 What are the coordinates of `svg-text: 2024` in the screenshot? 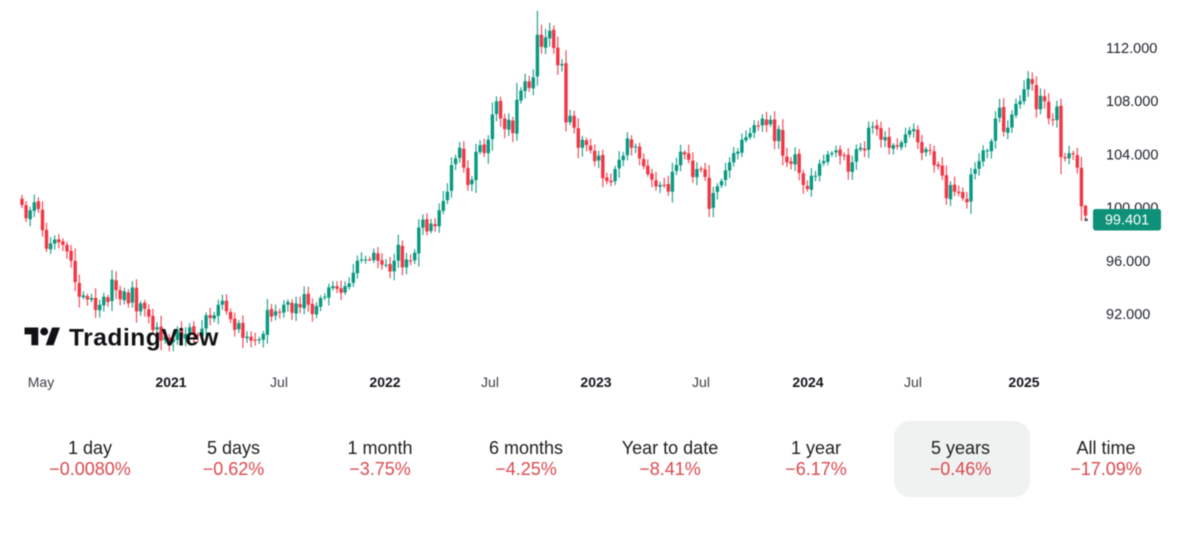 It's located at (807, 382).